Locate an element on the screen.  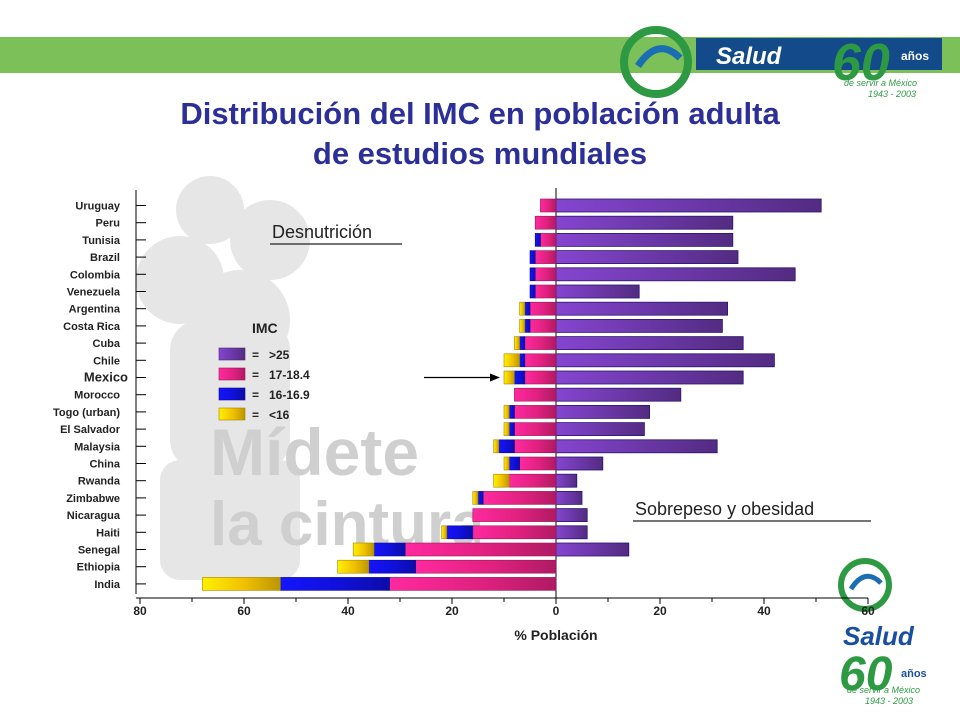
legend-title: IMC is located at coordinates (265, 328).